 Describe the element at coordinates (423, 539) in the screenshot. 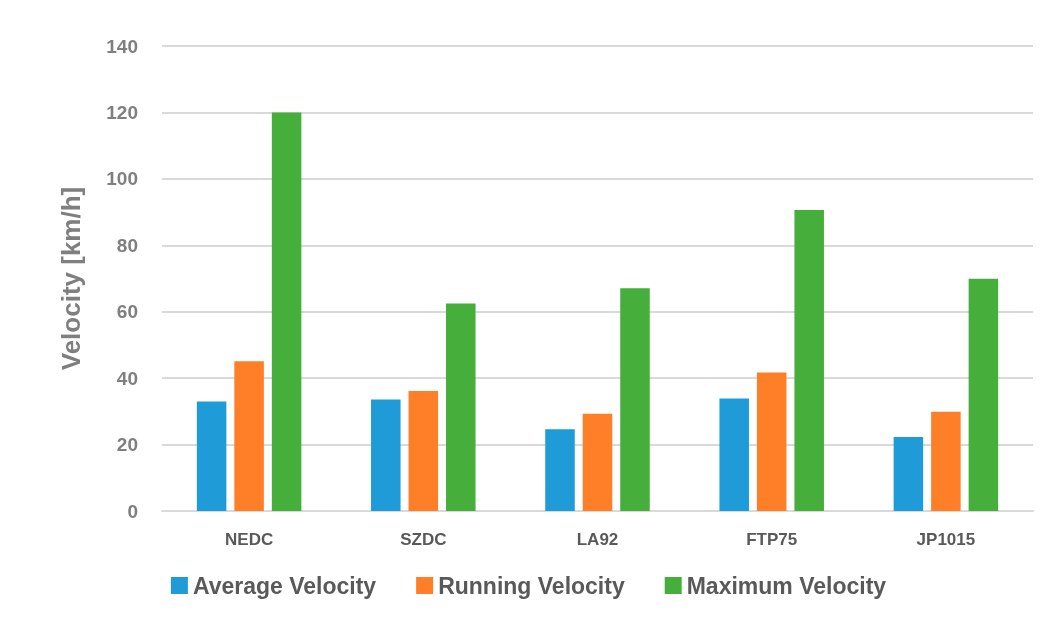

I see `x-tick-label: SZDC` at that location.